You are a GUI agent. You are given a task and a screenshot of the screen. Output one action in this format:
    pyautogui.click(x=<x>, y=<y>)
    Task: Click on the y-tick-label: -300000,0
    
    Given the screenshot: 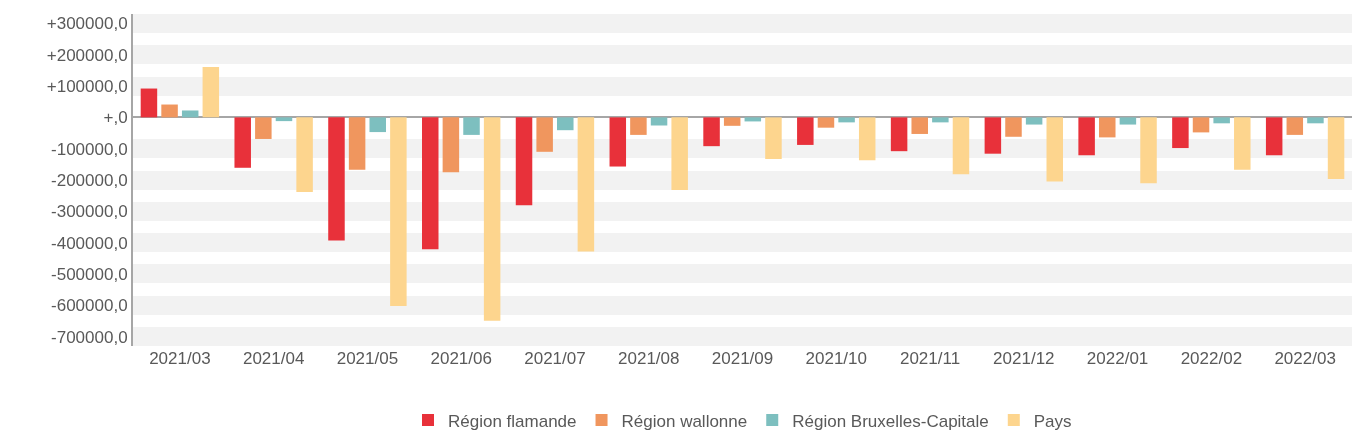 What is the action you would take?
    pyautogui.click(x=89, y=212)
    